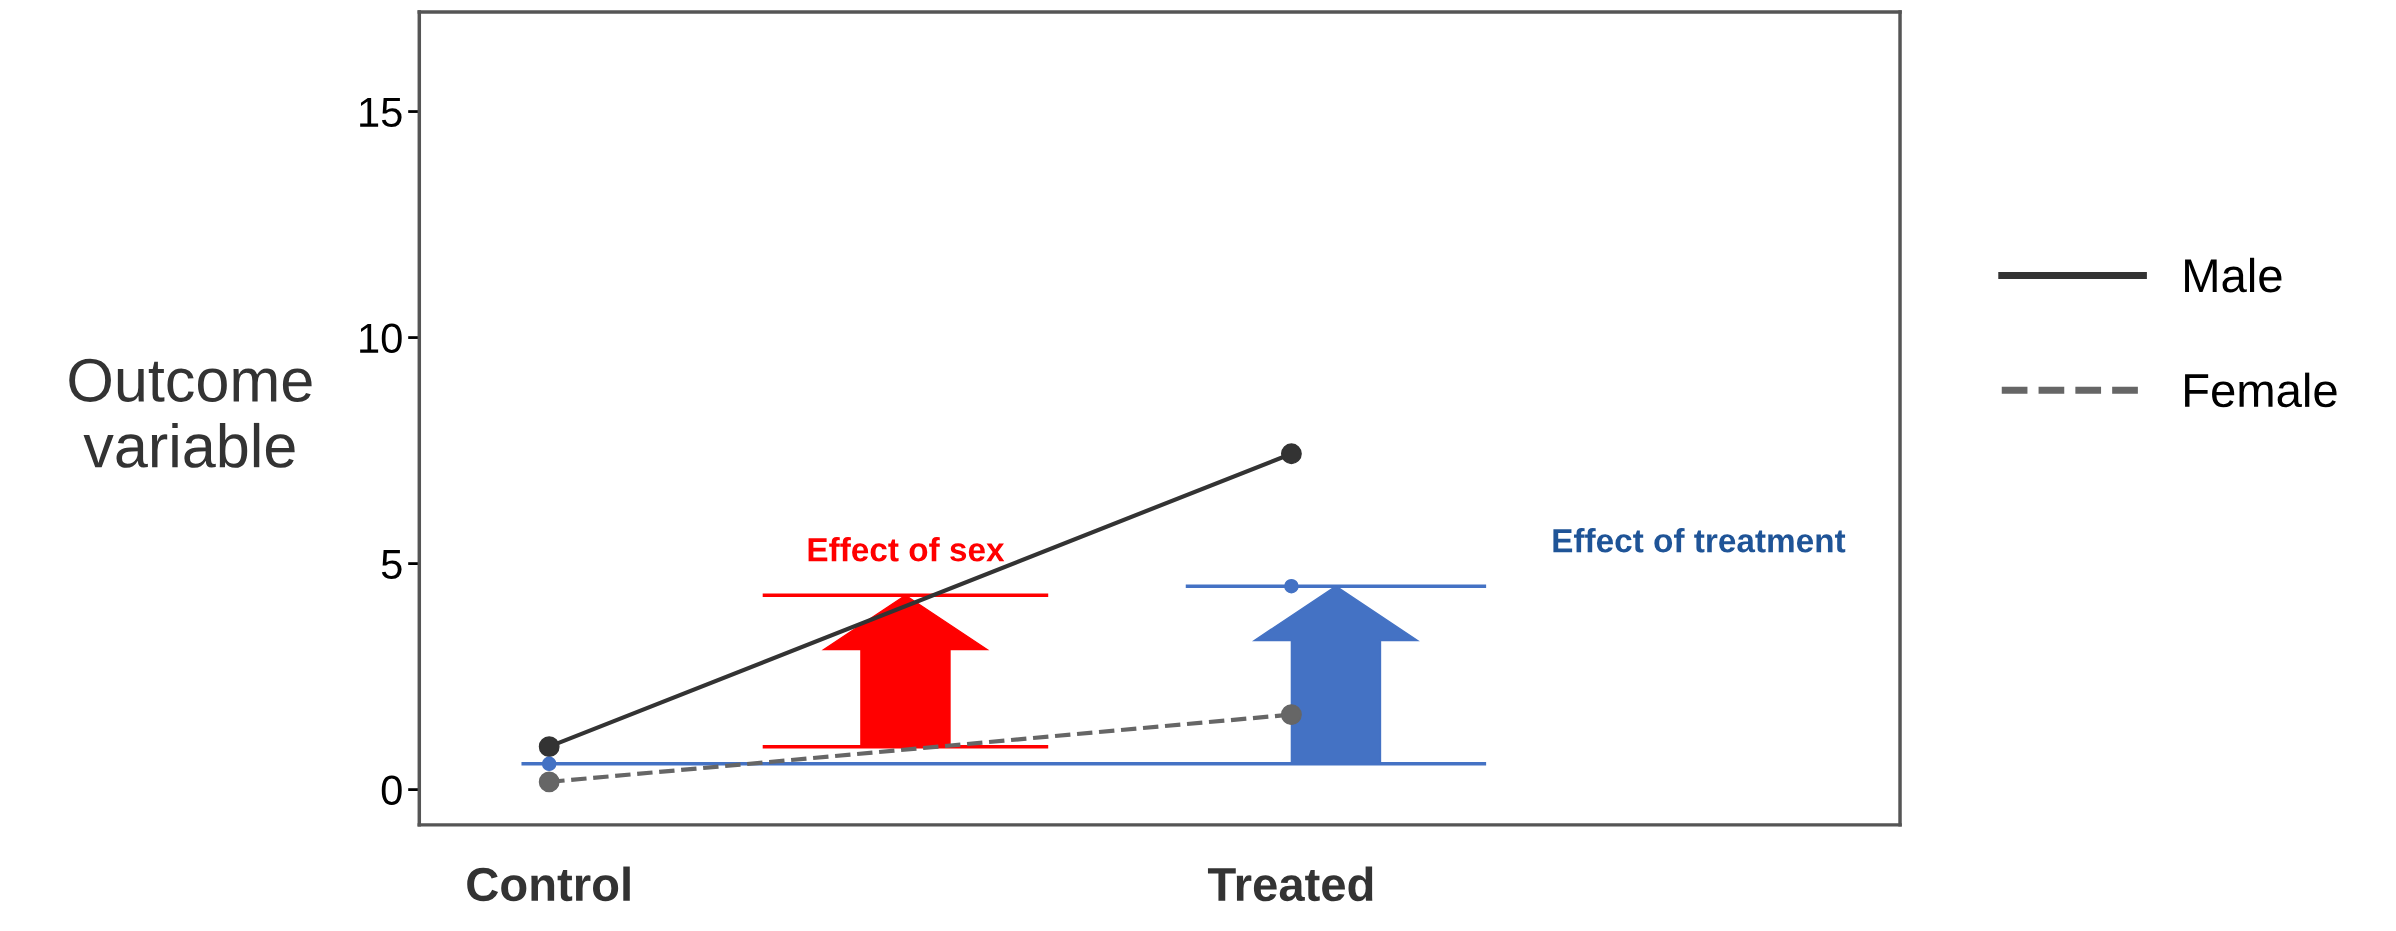 Image resolution: width=2396 pixels, height=931 pixels. Describe the element at coordinates (2261, 390) in the screenshot. I see `legend-label: Female` at that location.